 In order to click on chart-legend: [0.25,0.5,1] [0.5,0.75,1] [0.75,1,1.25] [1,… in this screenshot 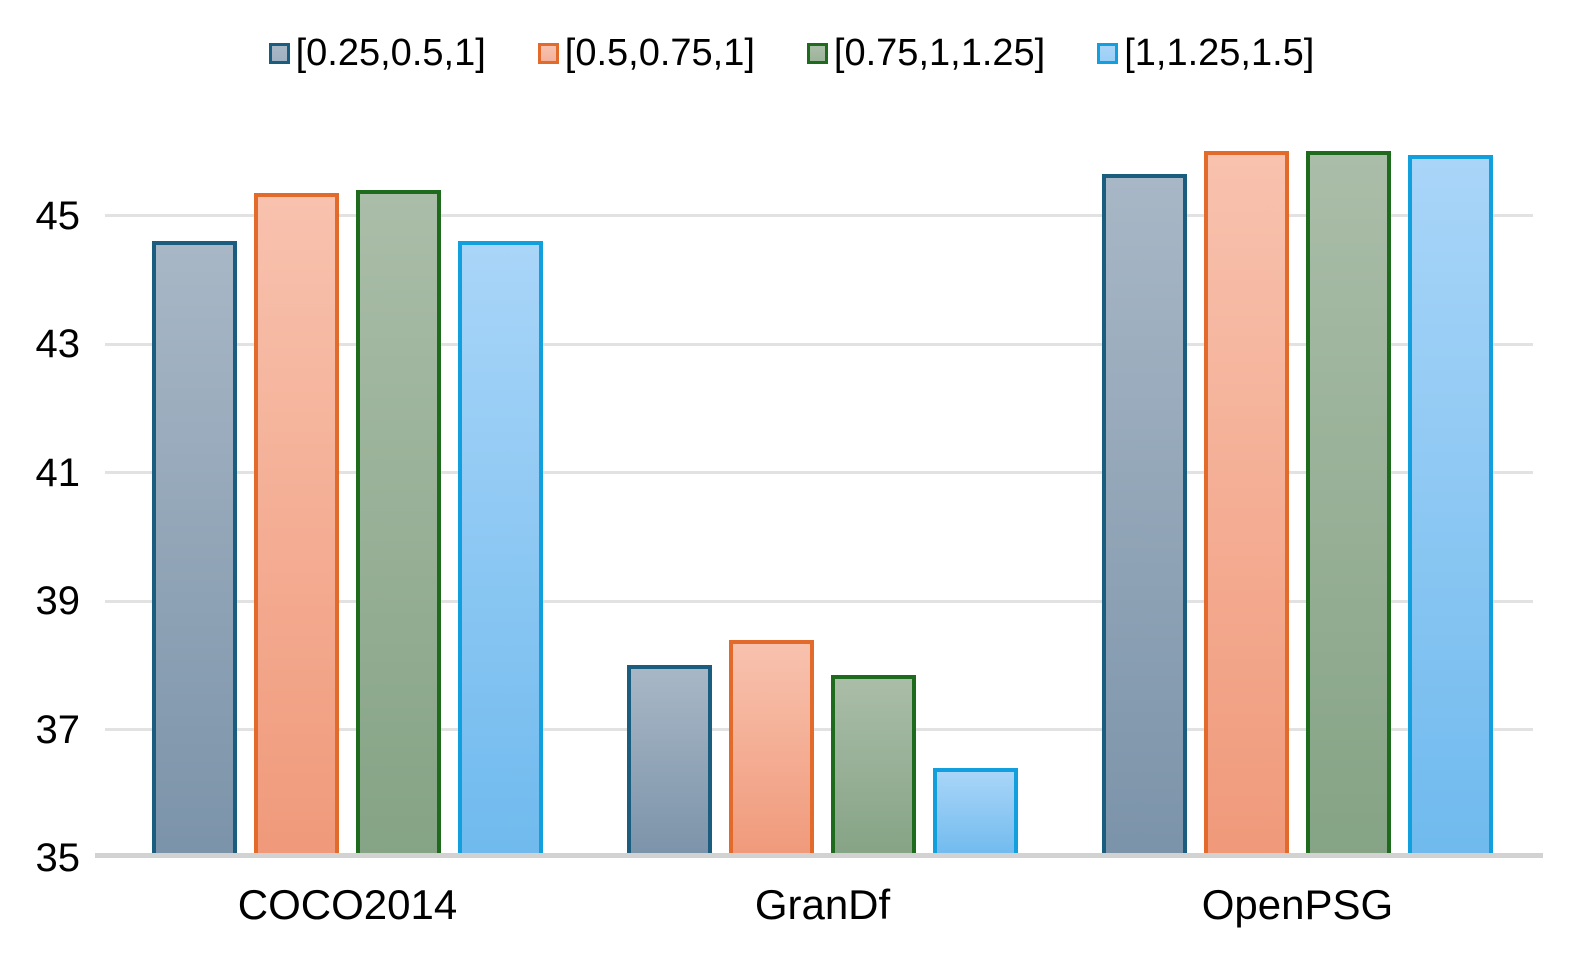, I will do `click(791, 53)`.